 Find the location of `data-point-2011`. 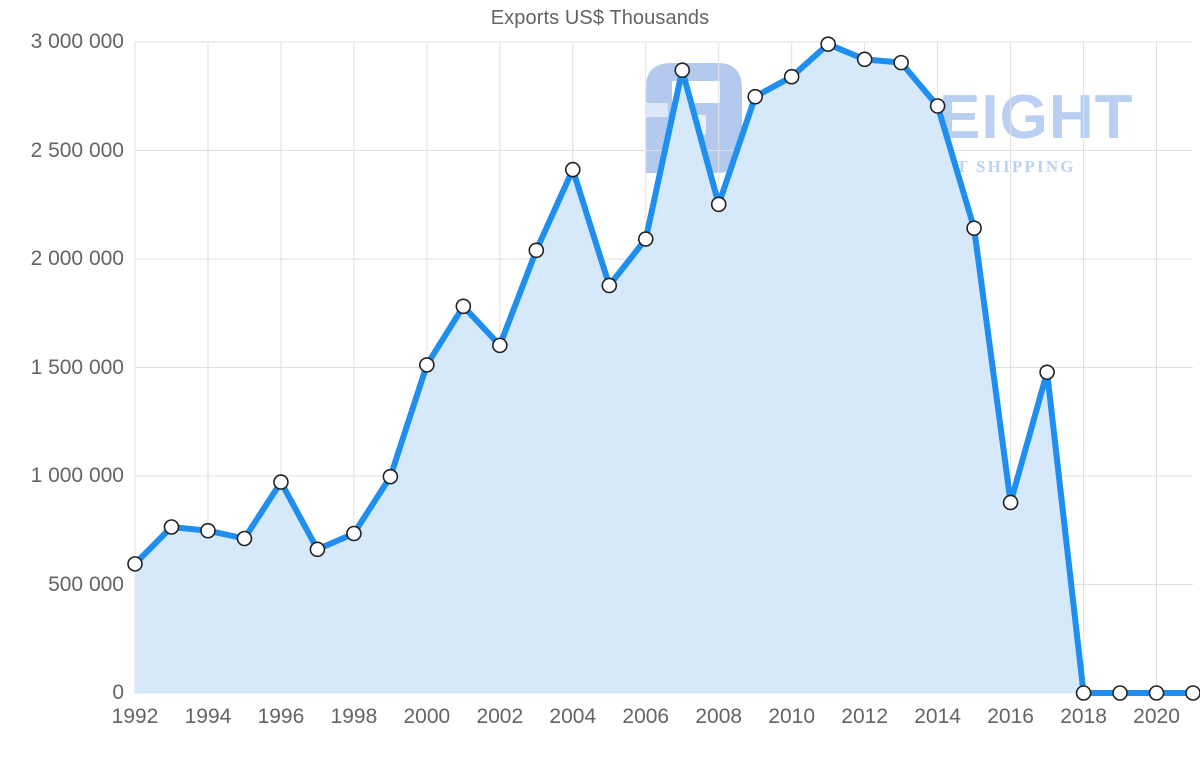

data-point-2011 is located at coordinates (828, 44).